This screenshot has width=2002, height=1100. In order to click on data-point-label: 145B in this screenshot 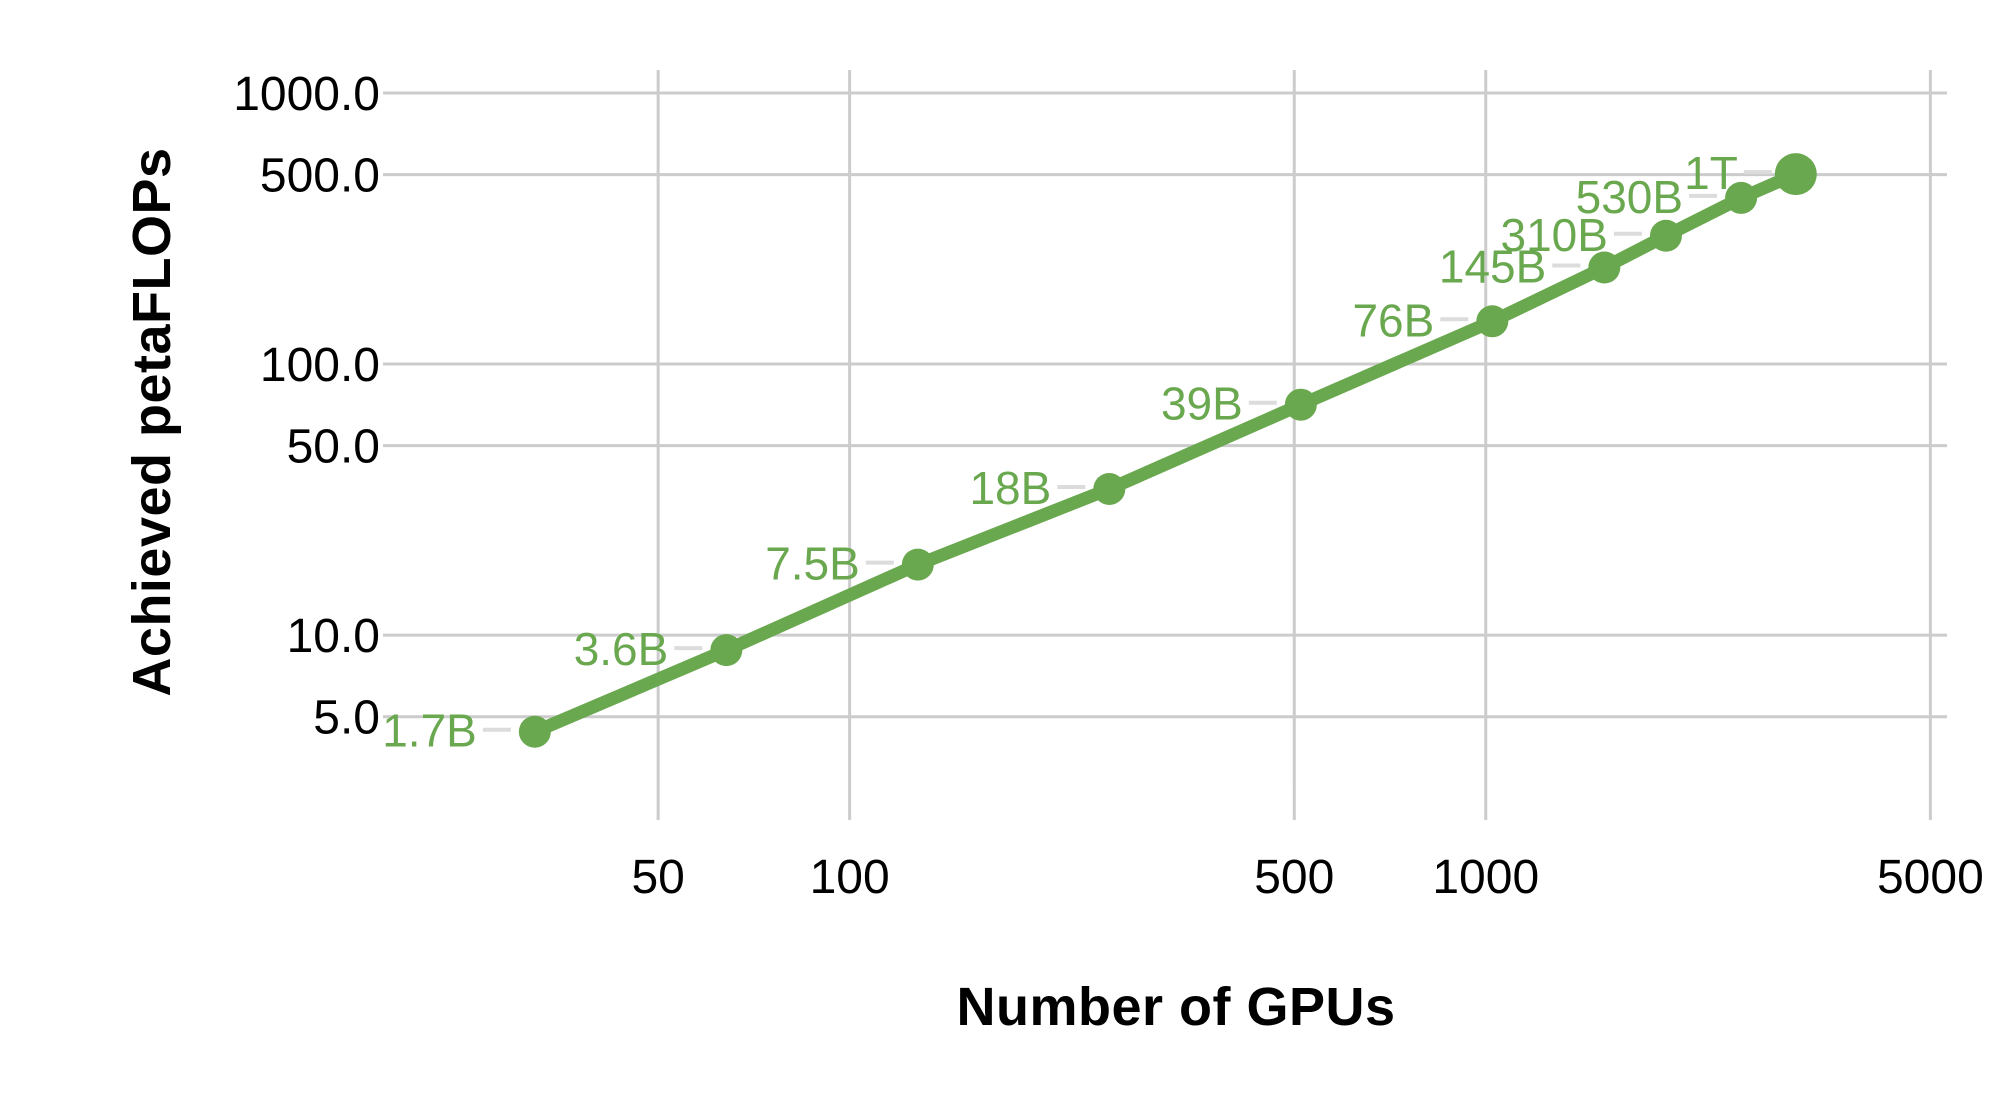, I will do `click(1492, 267)`.